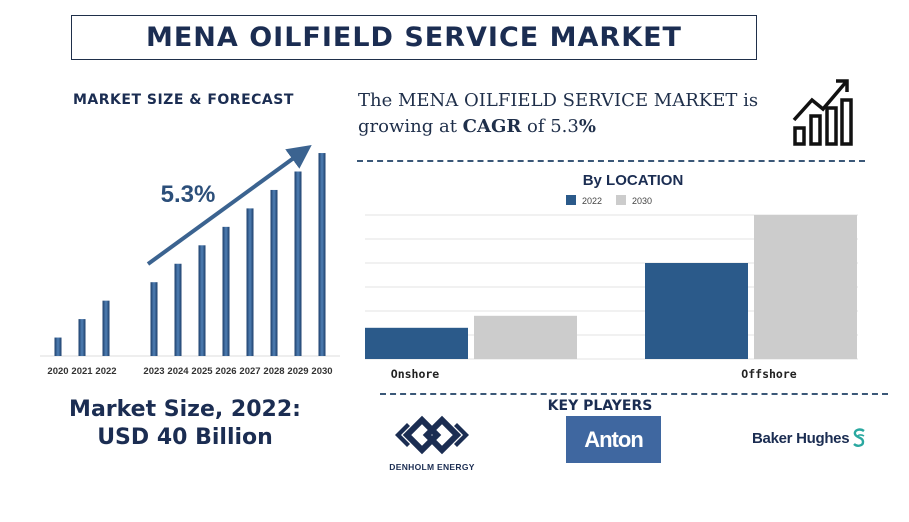 Image resolution: width=909 pixels, height=522 pixels. Describe the element at coordinates (432, 467) in the screenshot. I see `denholm-logo-text: DENHOLM ENERGY` at that location.